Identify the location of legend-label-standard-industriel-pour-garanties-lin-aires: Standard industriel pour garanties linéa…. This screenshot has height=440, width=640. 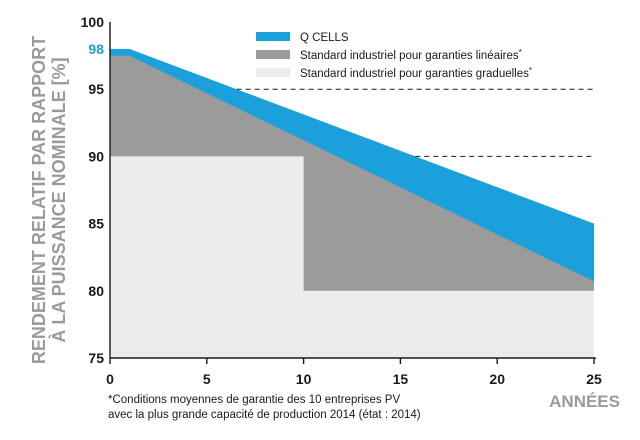
(411, 55).